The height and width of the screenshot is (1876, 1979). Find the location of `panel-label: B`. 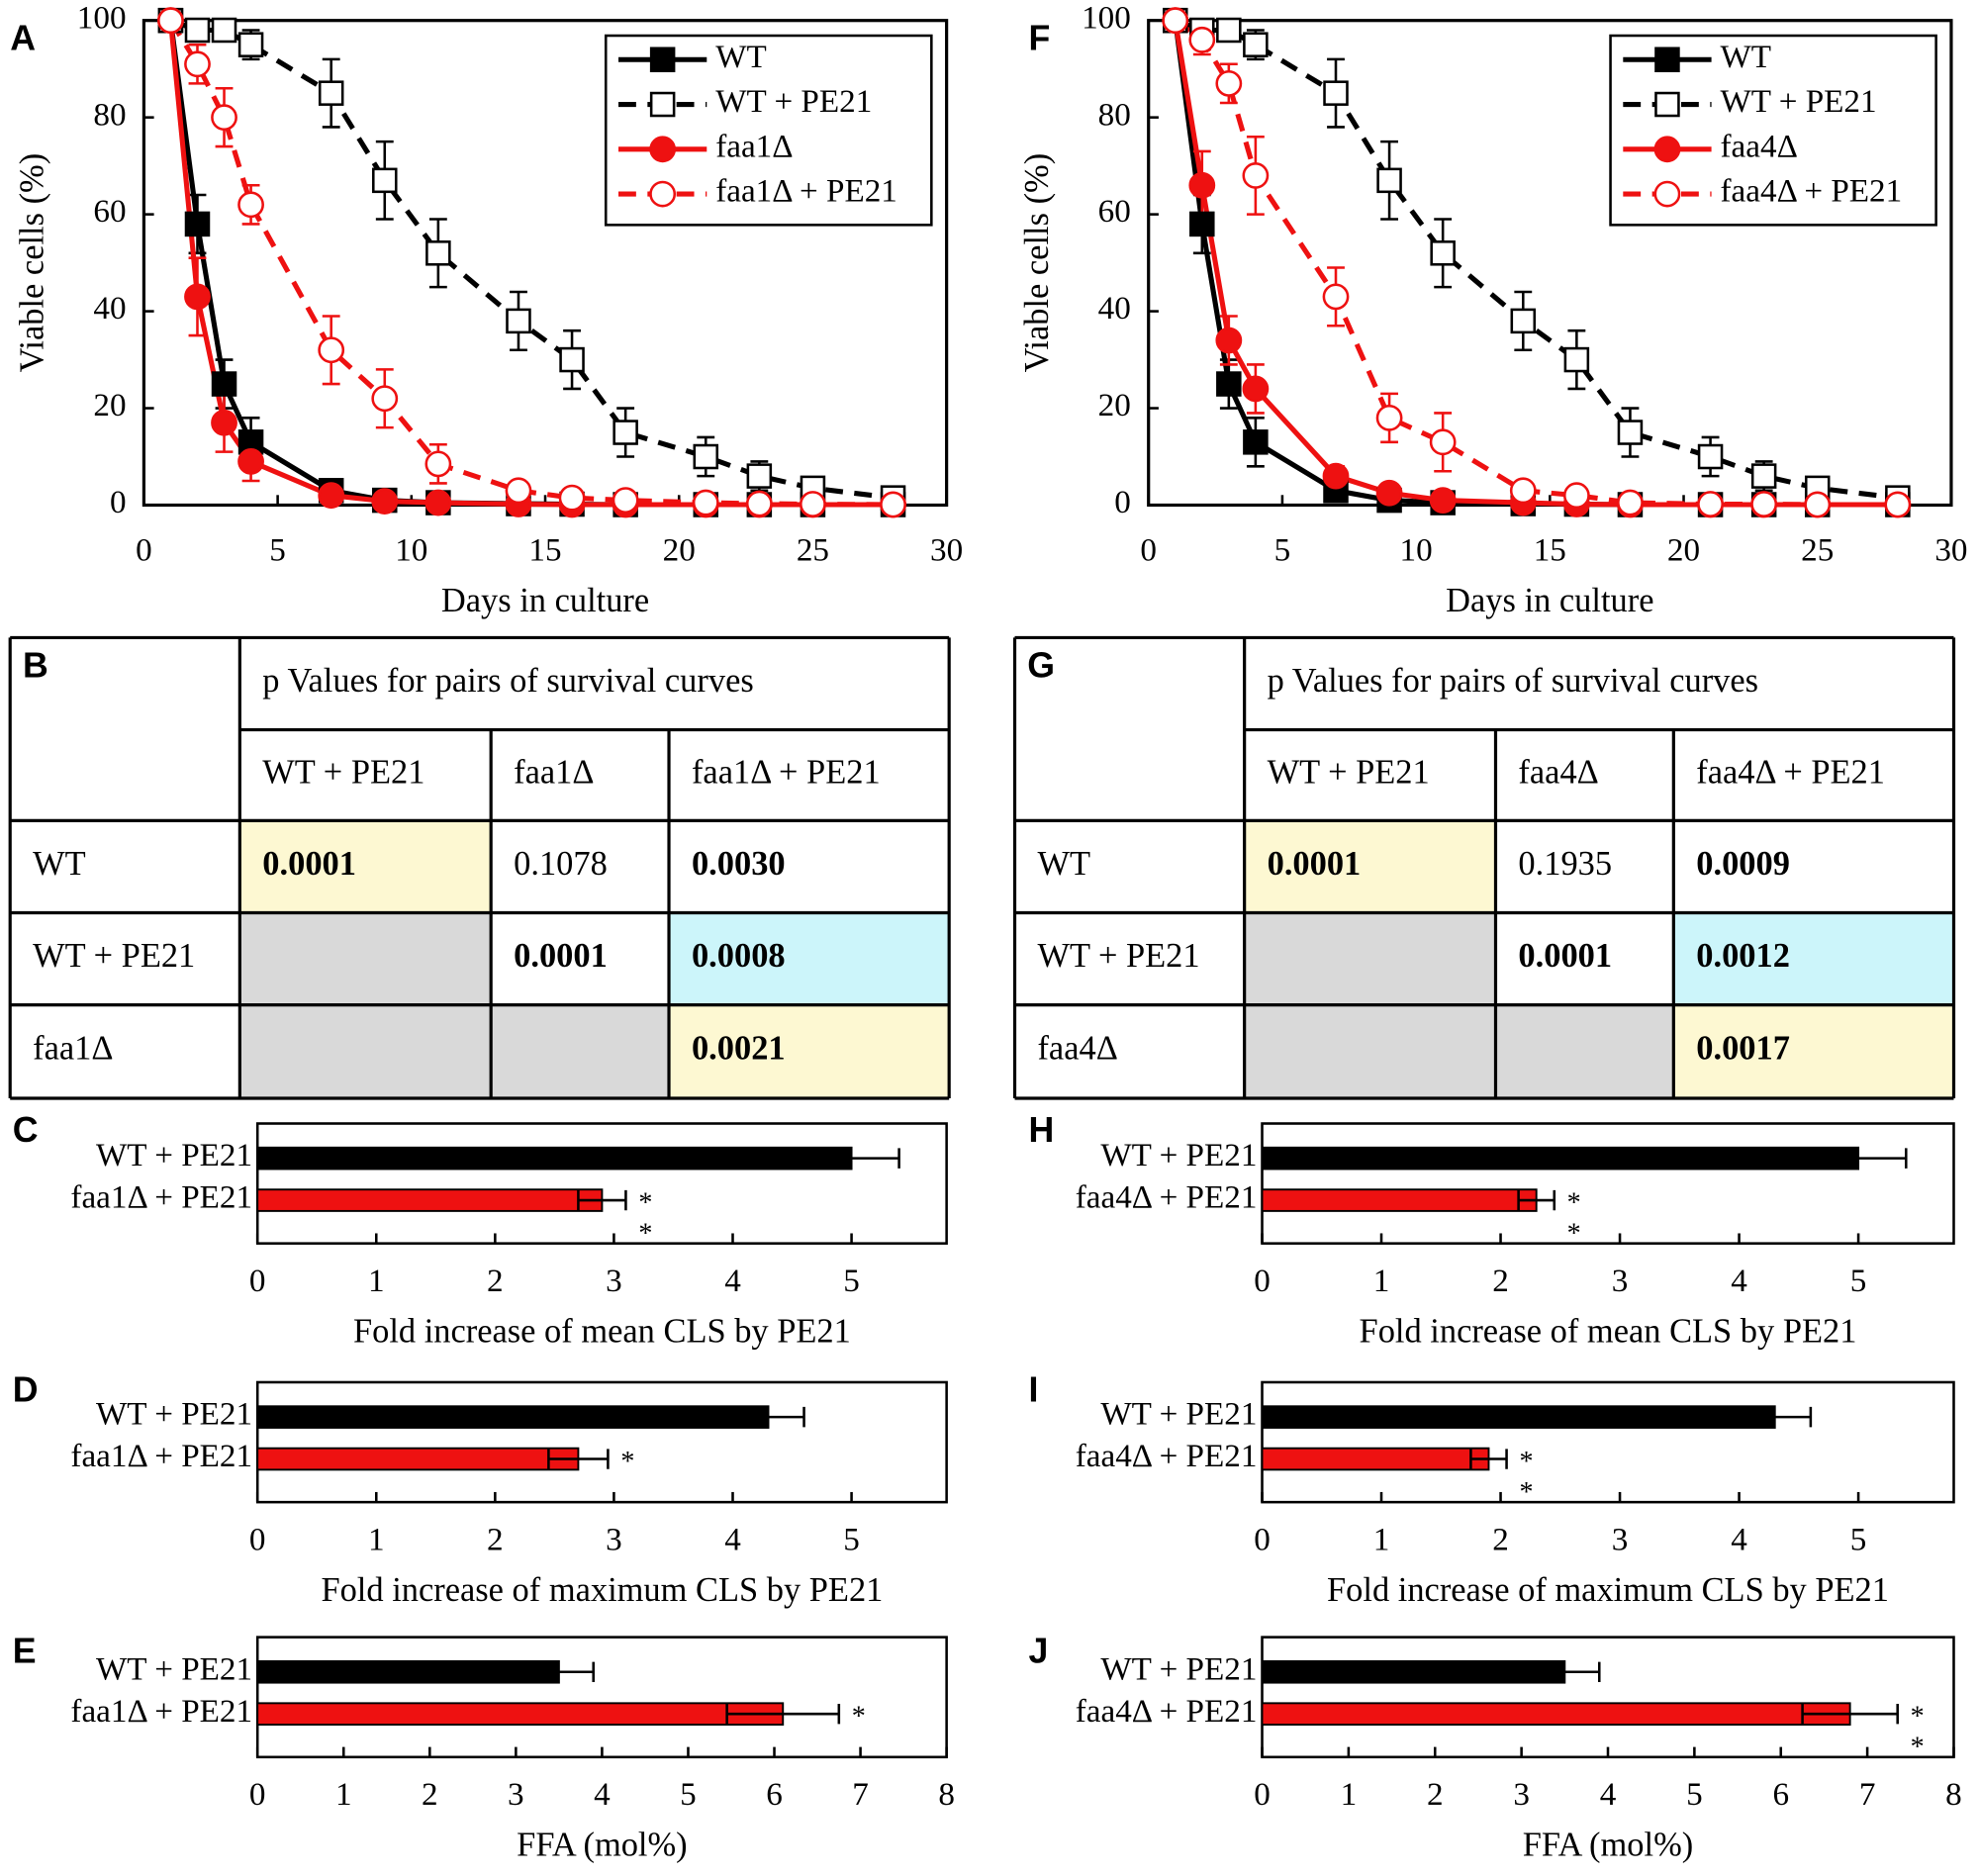

panel-label: B is located at coordinates (36, 665).